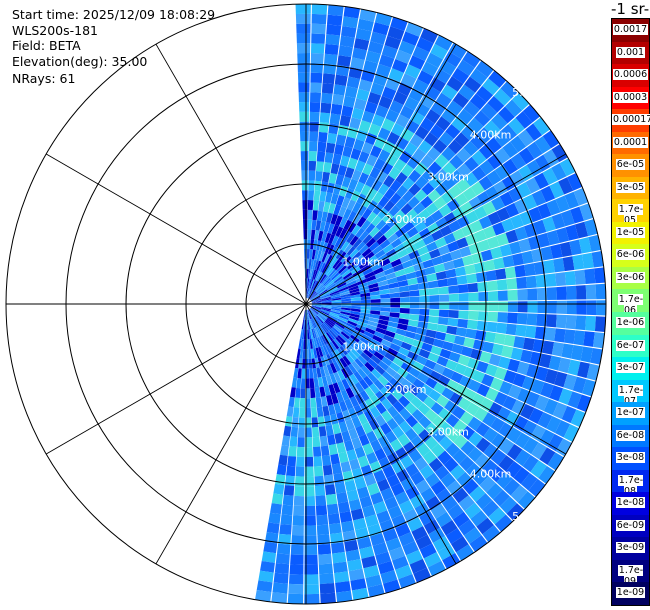 Image resolution: width=650 pixels, height=610 pixels. What do you see at coordinates (630, 346) in the screenshot?
I see `colorbar-step: 6e-07` at bounding box center [630, 346].